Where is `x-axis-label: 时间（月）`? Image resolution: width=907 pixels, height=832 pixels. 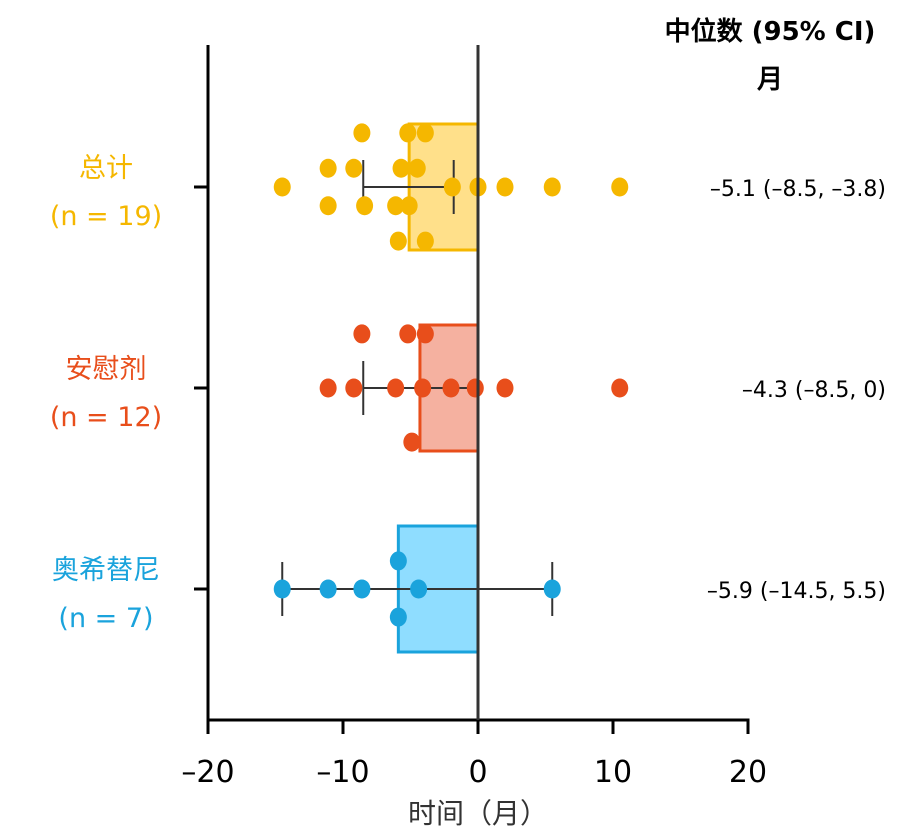
x-axis-label: 时间（月） is located at coordinates (478, 813).